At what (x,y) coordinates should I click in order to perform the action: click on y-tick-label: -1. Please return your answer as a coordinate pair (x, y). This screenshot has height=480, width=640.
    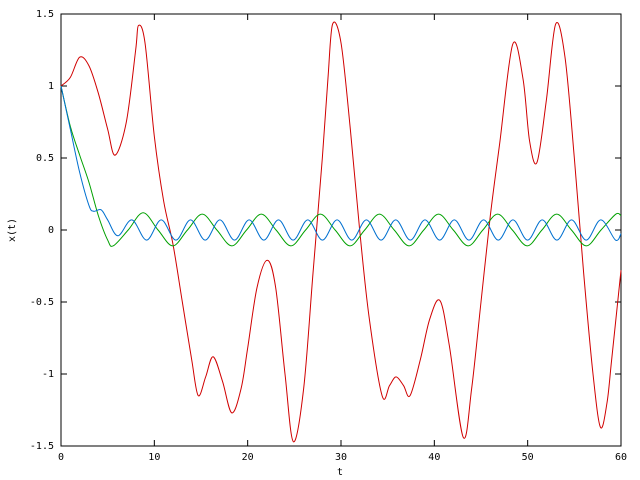
    Looking at the image, I should click on (48, 374).